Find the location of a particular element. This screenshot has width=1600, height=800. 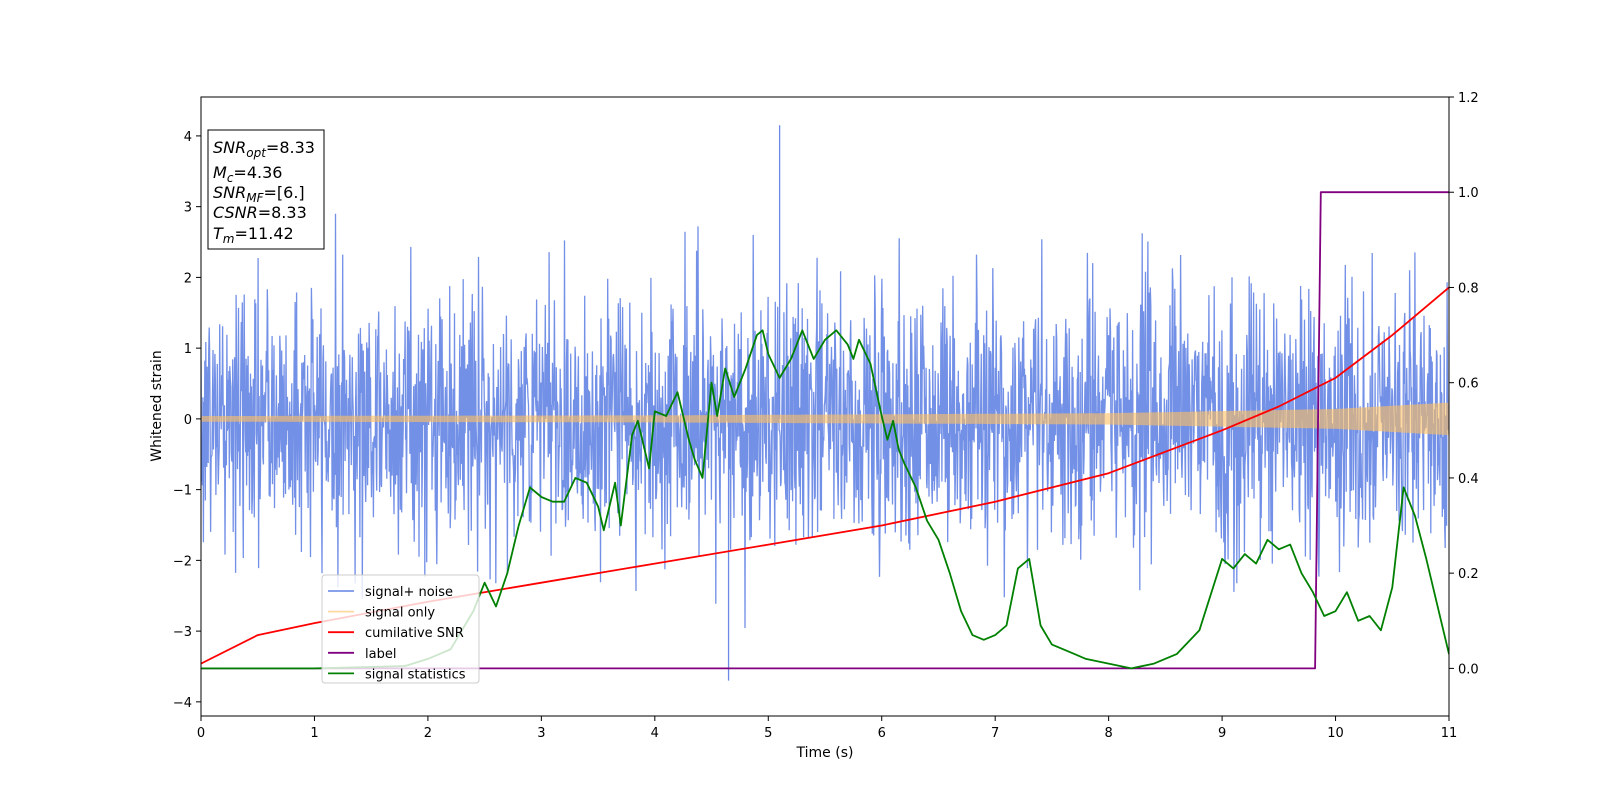

x-tick-label: 5 is located at coordinates (768, 733).